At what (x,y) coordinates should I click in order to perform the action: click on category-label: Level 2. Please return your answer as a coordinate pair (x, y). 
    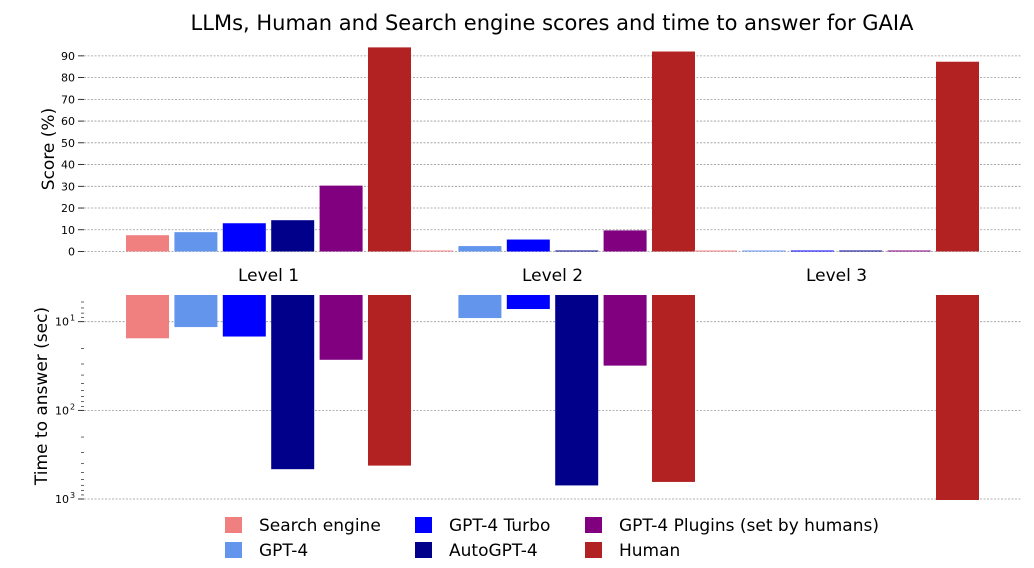
    Looking at the image, I should click on (552, 276).